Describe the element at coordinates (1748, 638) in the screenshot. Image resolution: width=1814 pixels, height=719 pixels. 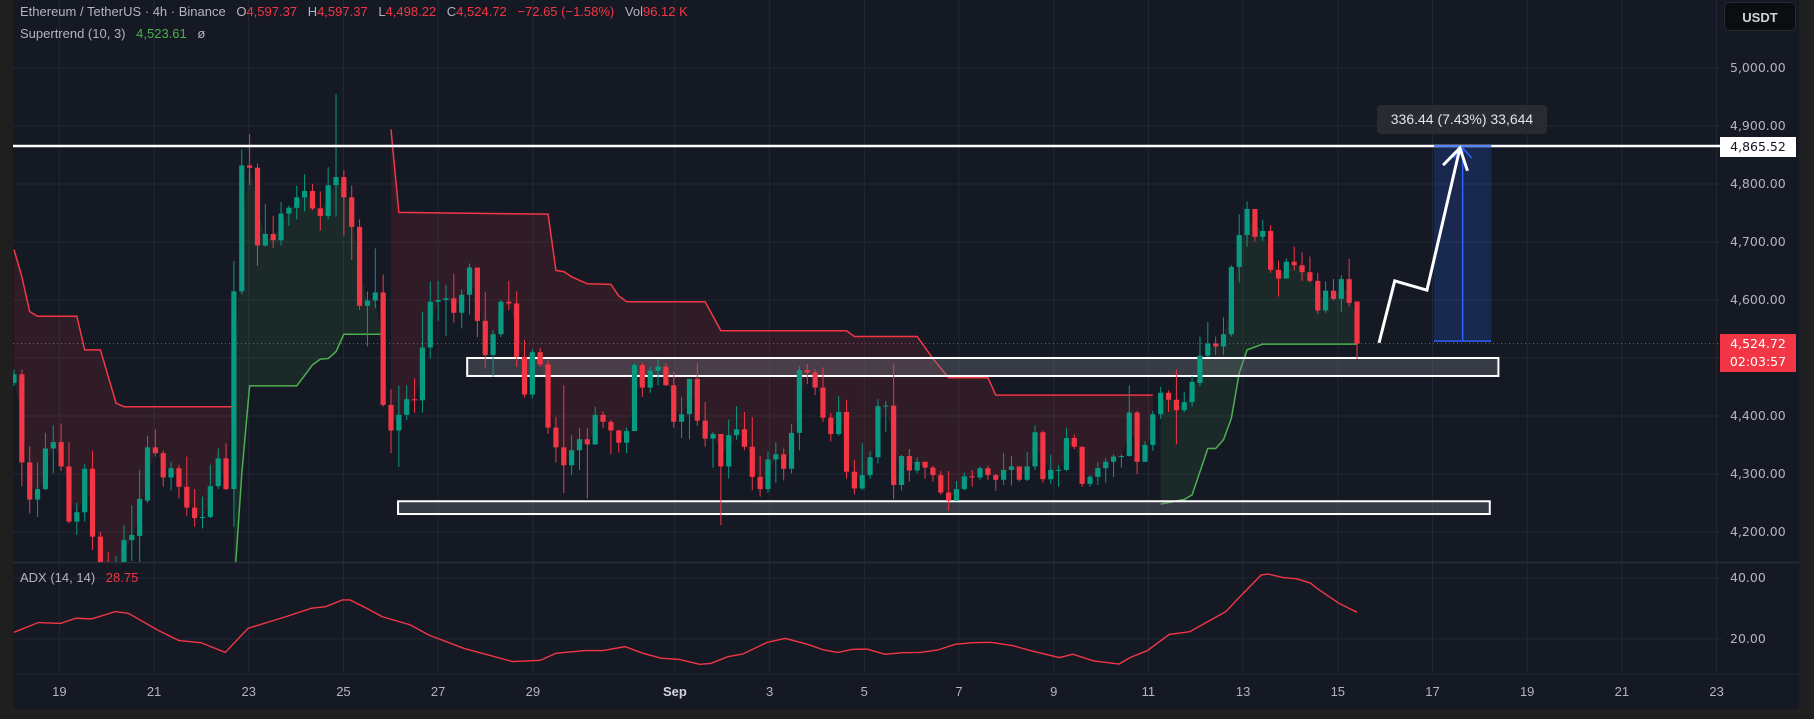
I see `adx-axis-label: 20.00` at that location.